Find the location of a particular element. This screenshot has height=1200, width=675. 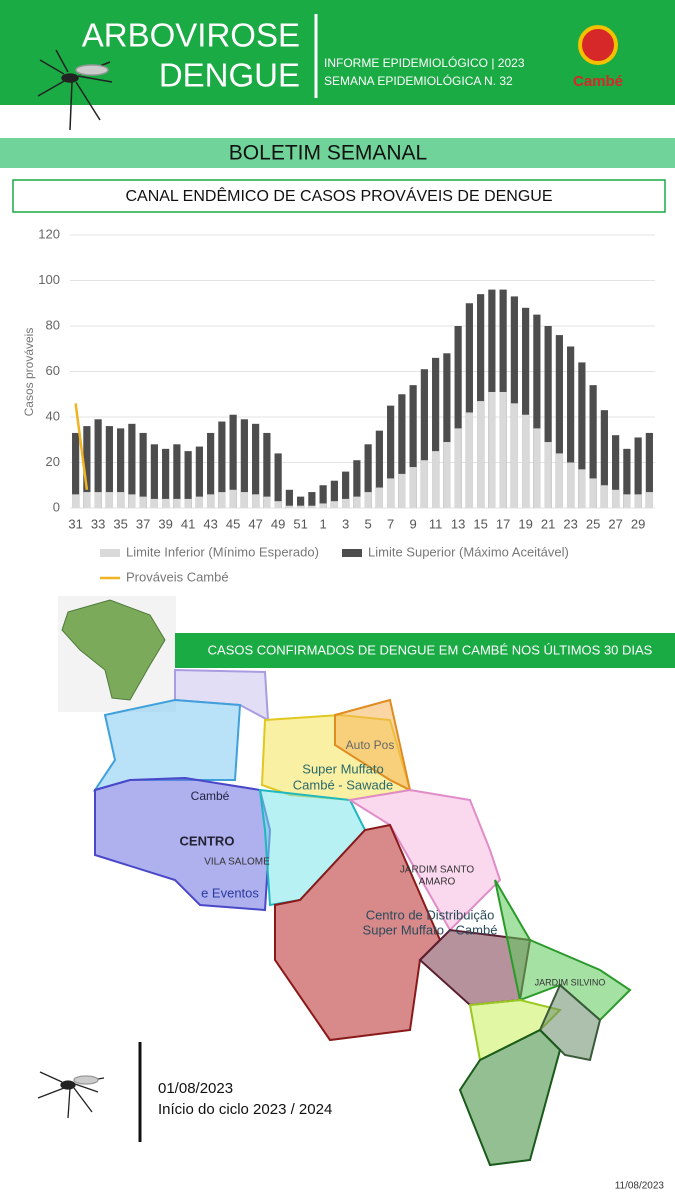

x-tick-label: 9 is located at coordinates (413, 523).